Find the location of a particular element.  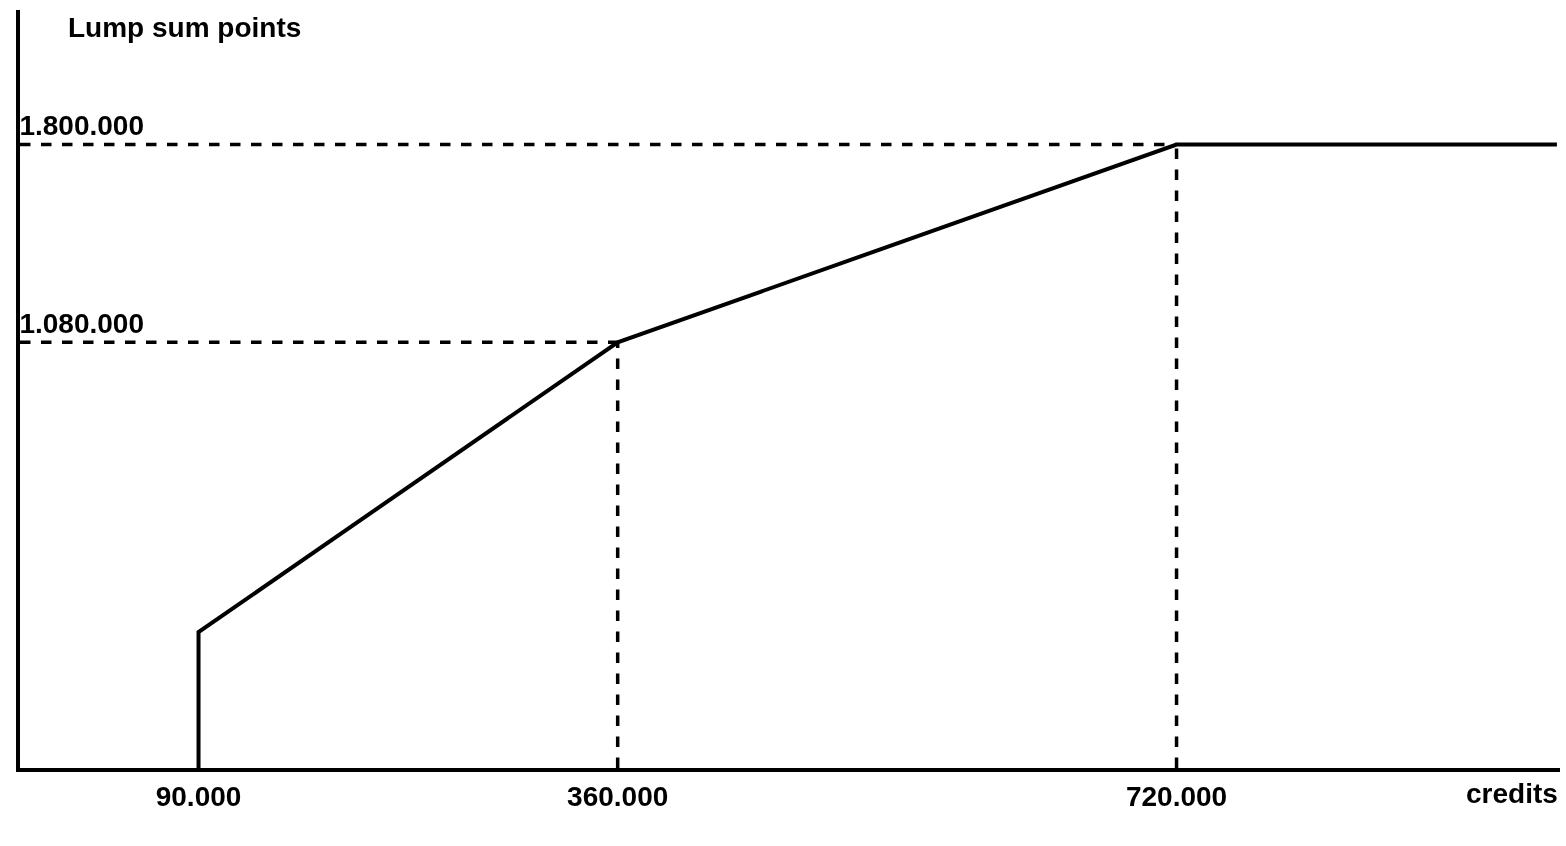

x-tick-label: 720.000 is located at coordinates (1176, 796).